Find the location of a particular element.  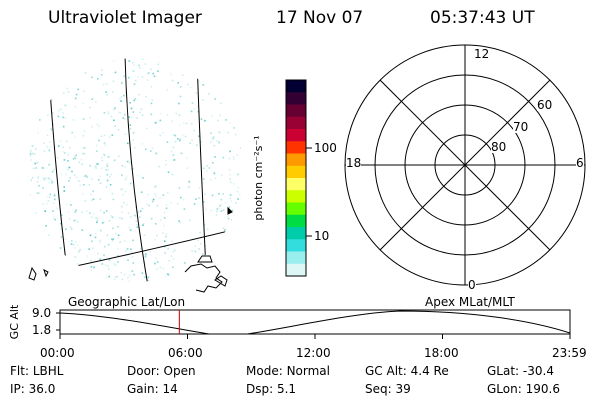

colorbar-segment is located at coordinates (296, 148).